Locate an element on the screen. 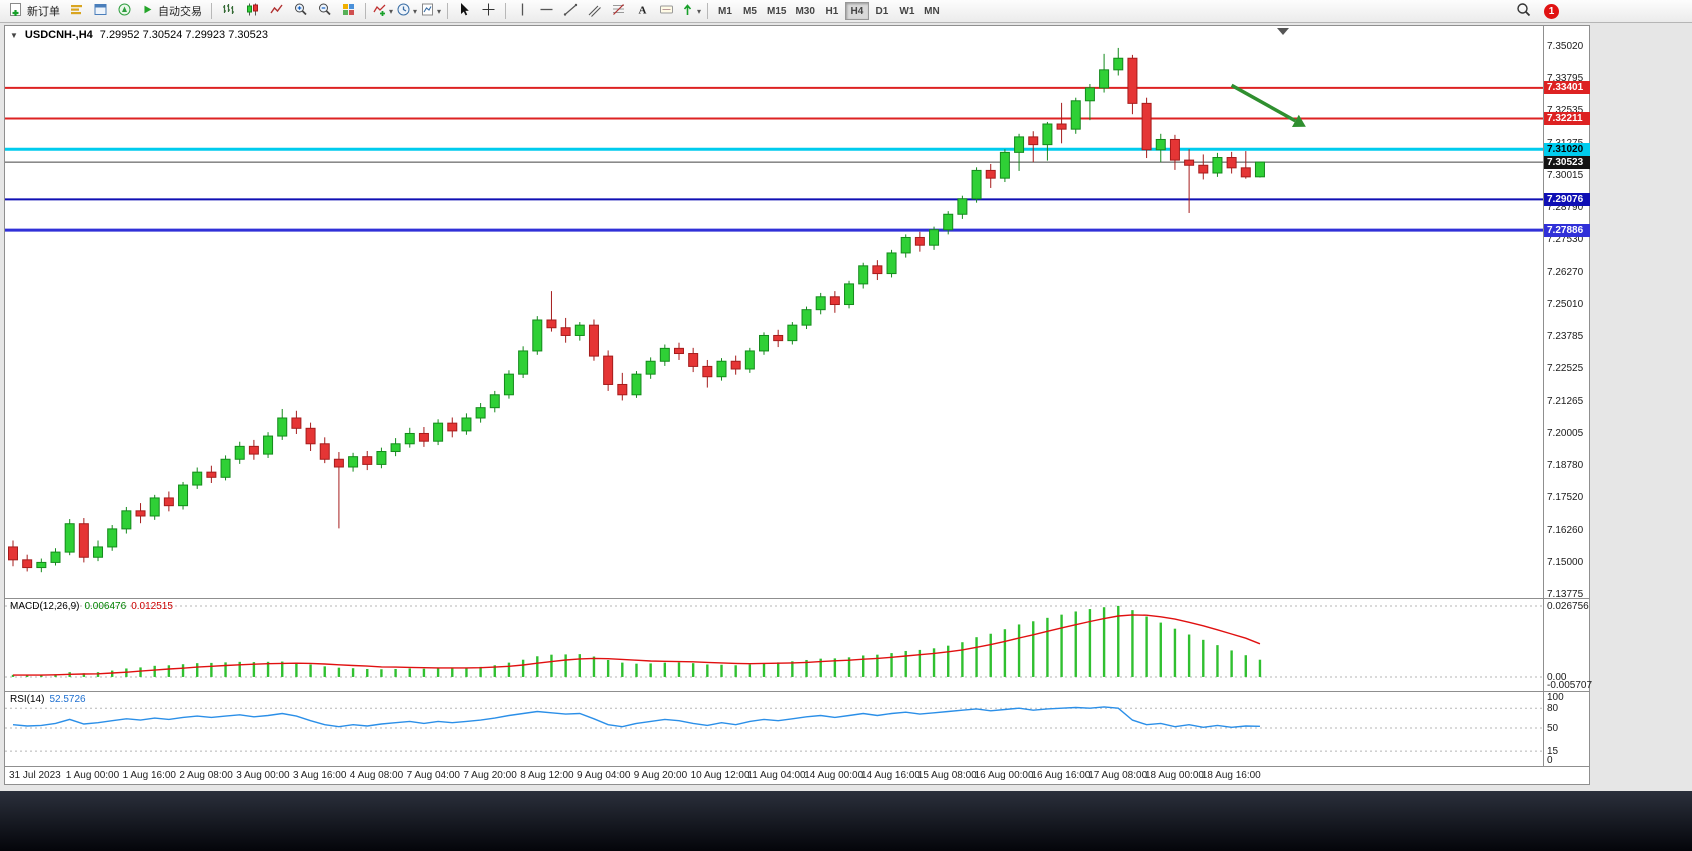 Image resolution: width=1692 pixels, height=851 pixels. tile-windows-button is located at coordinates (348, 11).